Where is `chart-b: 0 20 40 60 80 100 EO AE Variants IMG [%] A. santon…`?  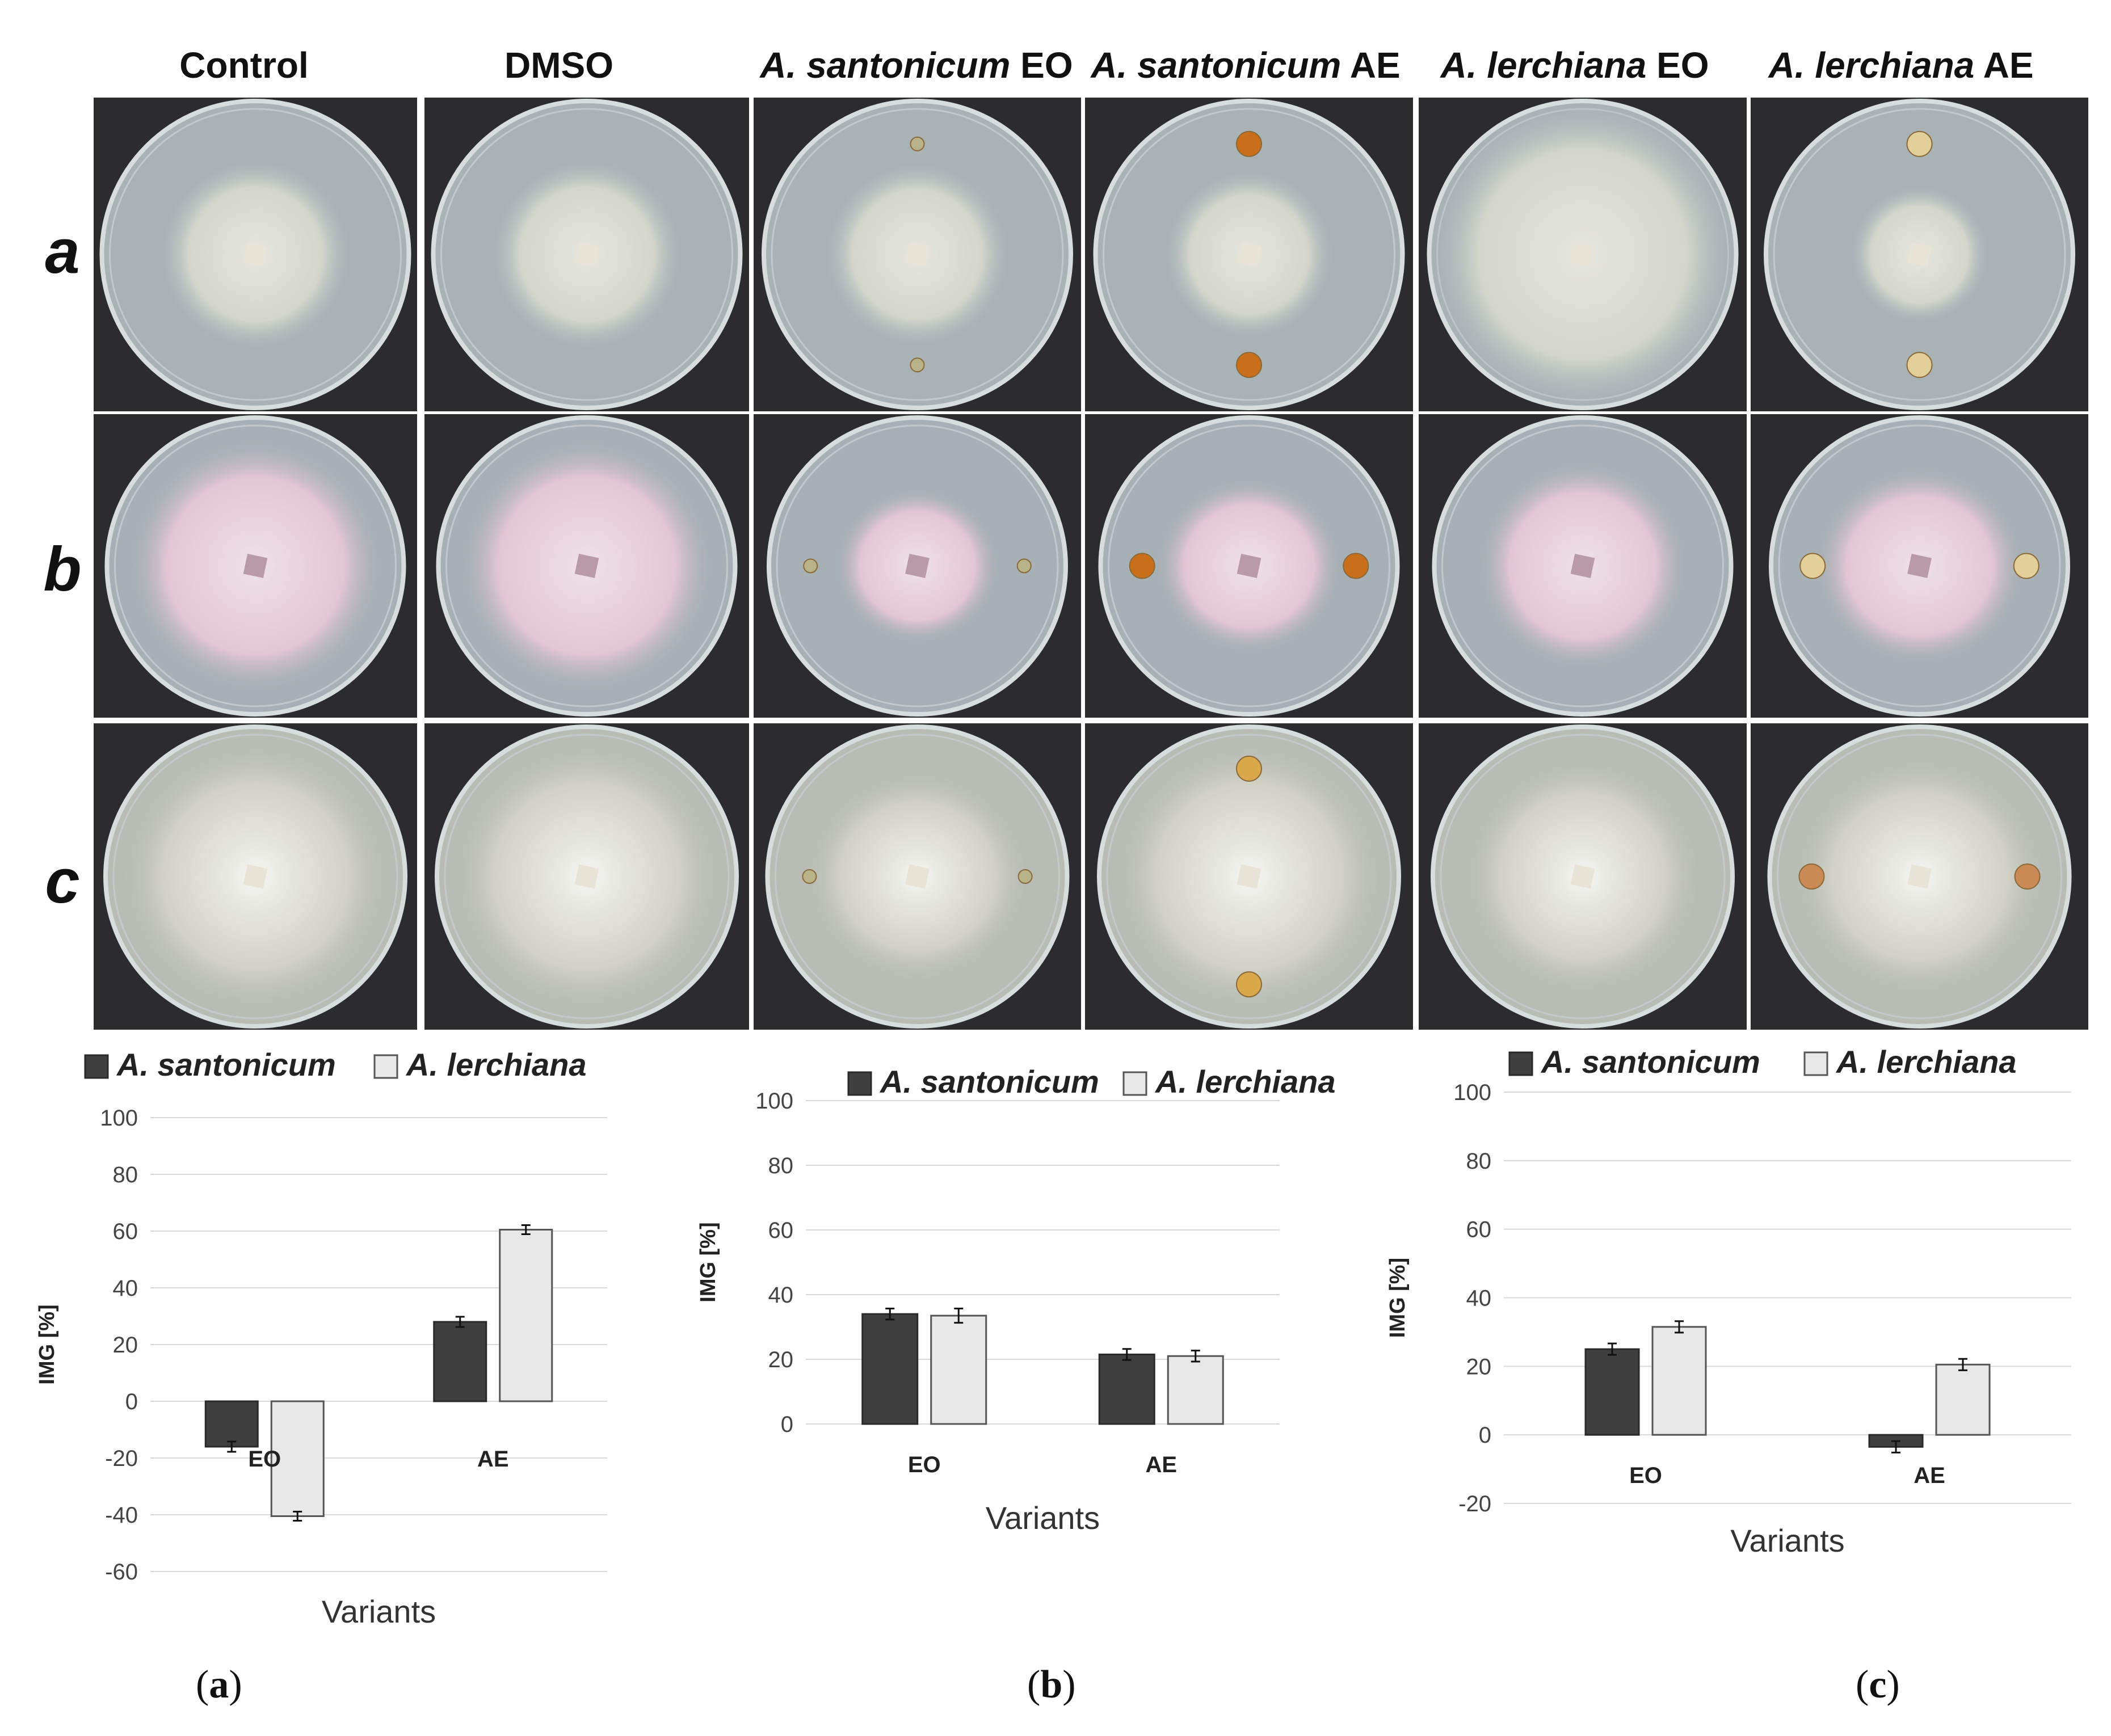
chart-b: 0 20 40 60 80 100 EO AE Variants IMG [%] A. santon… is located at coordinates (1051, 1339).